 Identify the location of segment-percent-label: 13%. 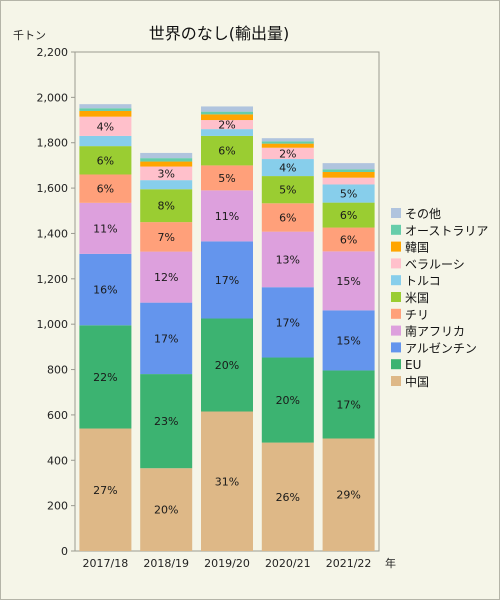
(288, 259).